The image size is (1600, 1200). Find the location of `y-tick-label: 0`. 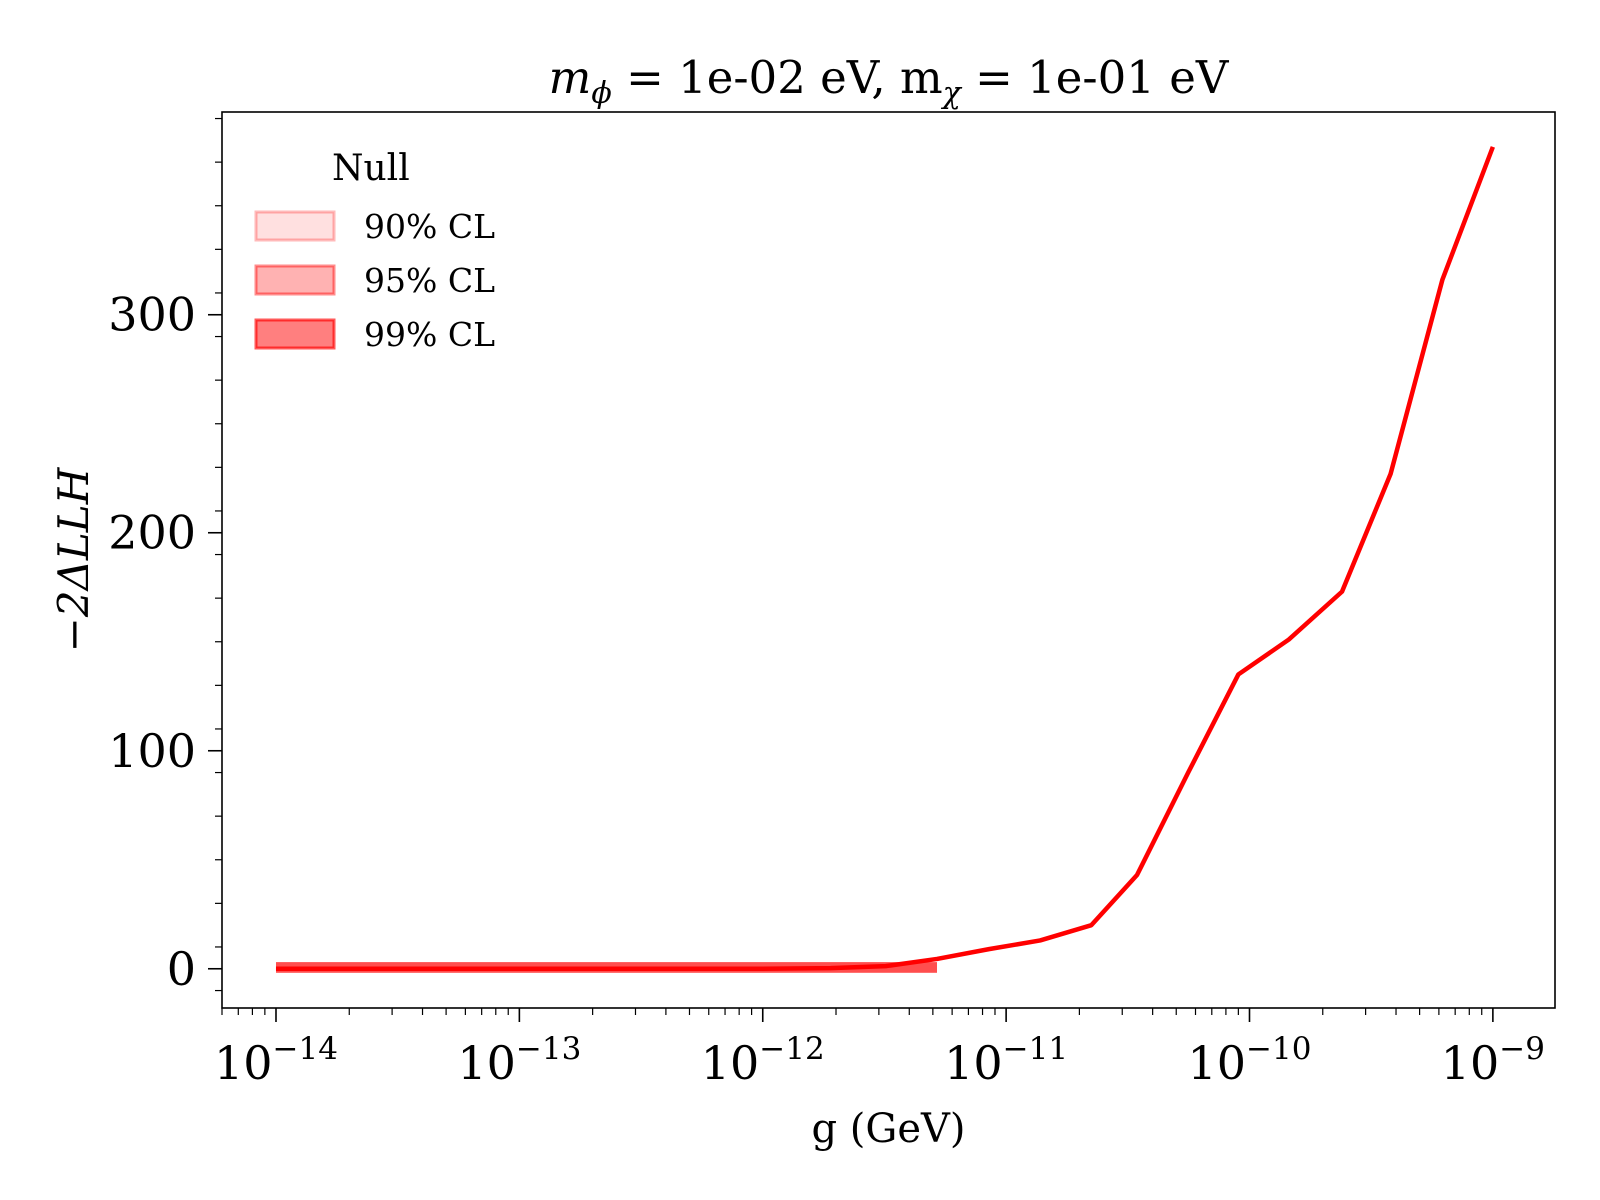

y-tick-label: 0 is located at coordinates (181, 969).